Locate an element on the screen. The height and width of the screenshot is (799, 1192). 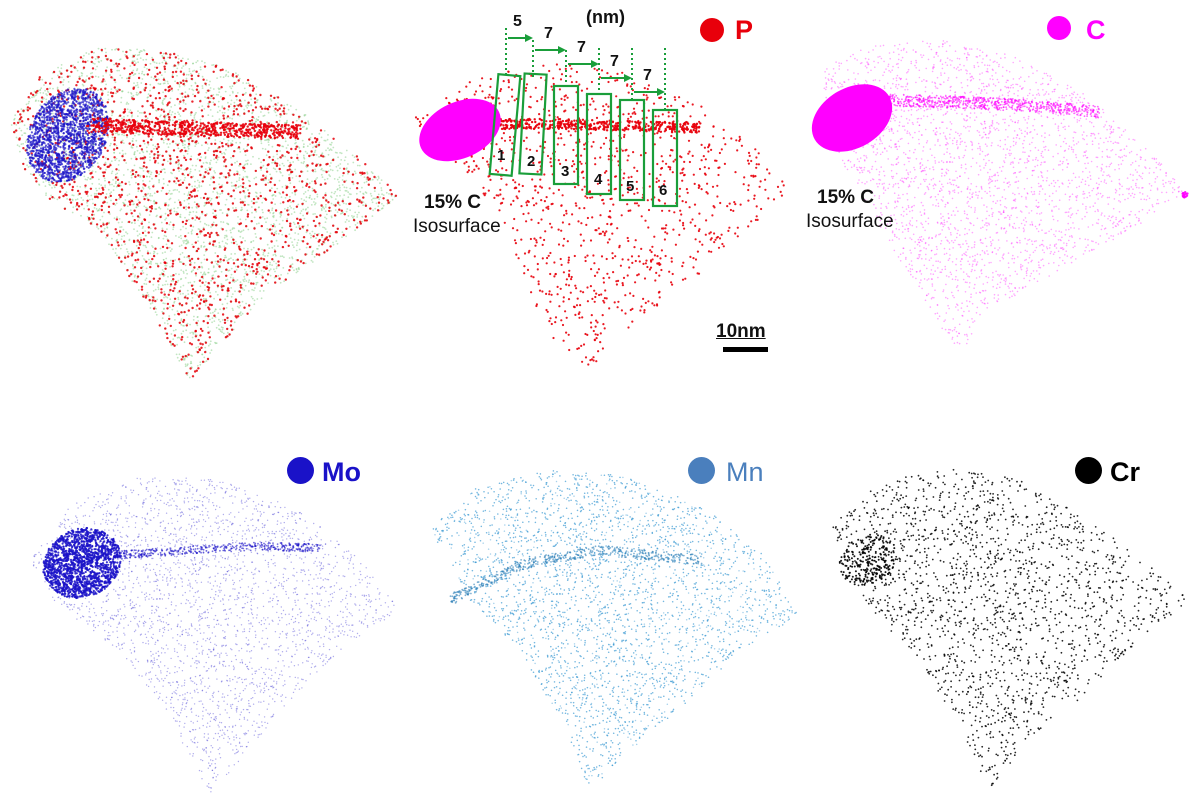
legend-marker-cr is located at coordinates (1088, 470).